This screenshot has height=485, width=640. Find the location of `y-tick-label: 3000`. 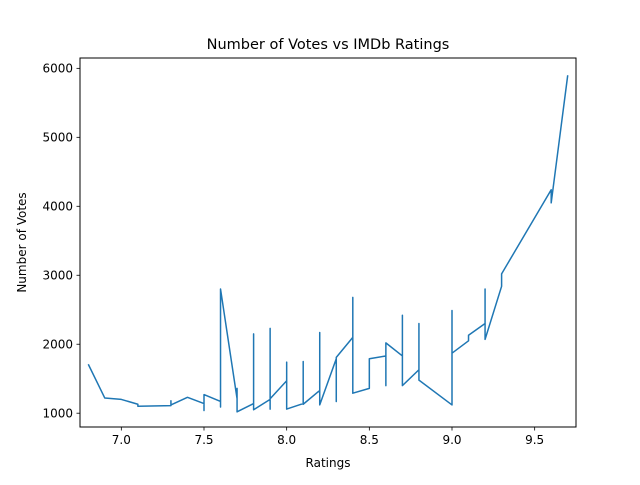

y-tick-label: 3000 is located at coordinates (57, 275).